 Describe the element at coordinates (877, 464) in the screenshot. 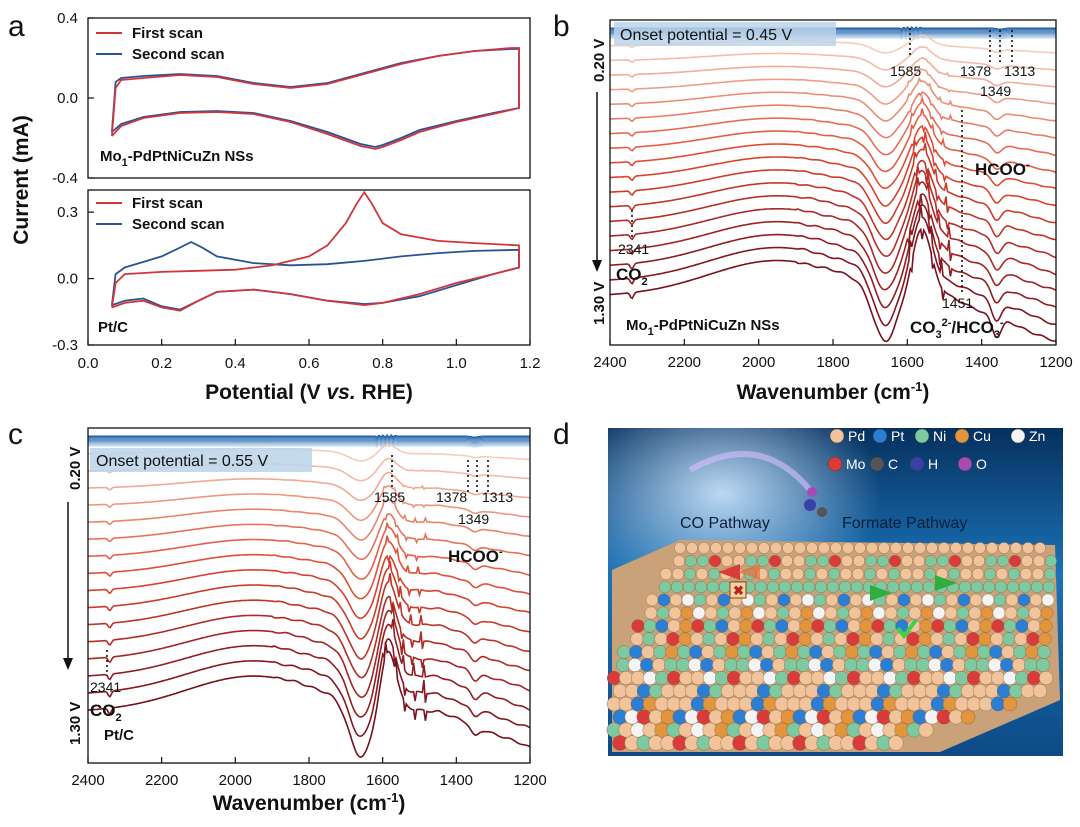

I see `legend-atom-c-icon` at that location.